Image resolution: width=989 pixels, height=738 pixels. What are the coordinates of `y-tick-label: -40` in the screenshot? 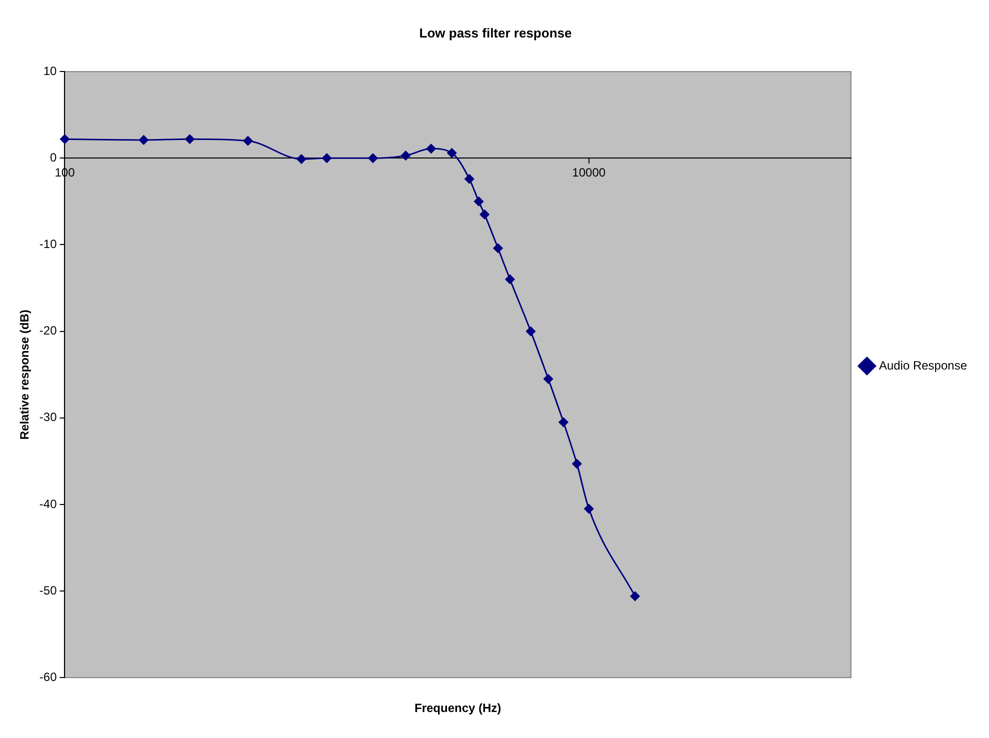 It's located at (48, 503).